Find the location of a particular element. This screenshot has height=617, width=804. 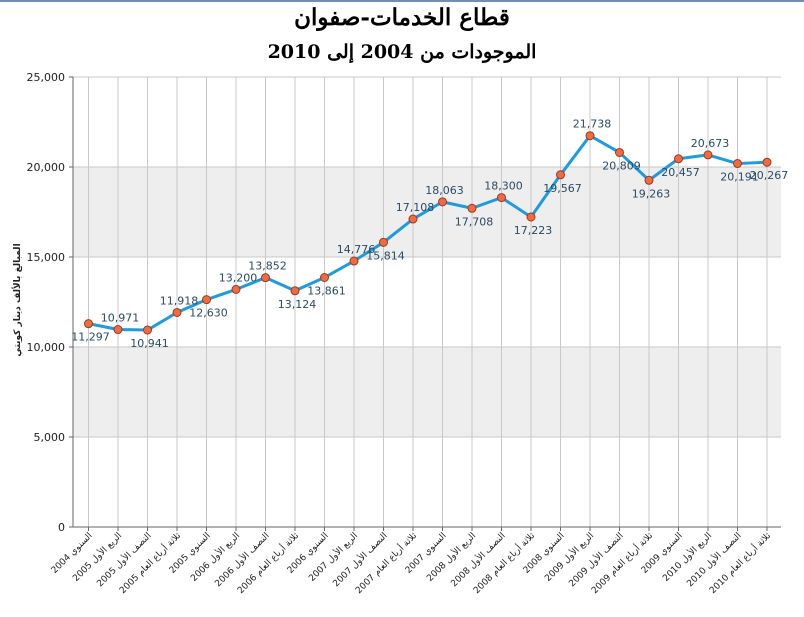

data-label: 20,191 is located at coordinates (739, 177).